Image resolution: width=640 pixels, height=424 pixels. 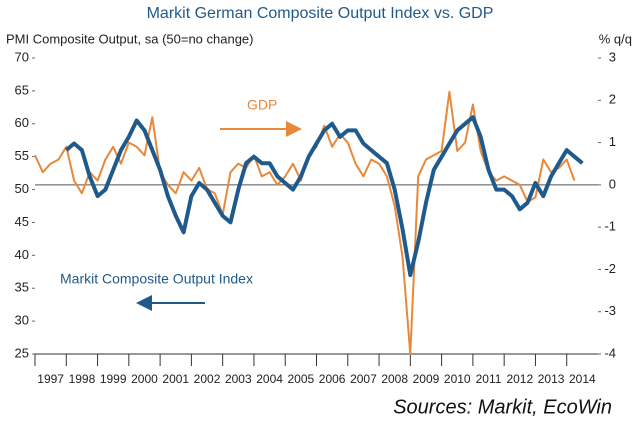 What do you see at coordinates (156, 279) in the screenshot?
I see `series-annotation: Markit Composite Output Index` at bounding box center [156, 279].